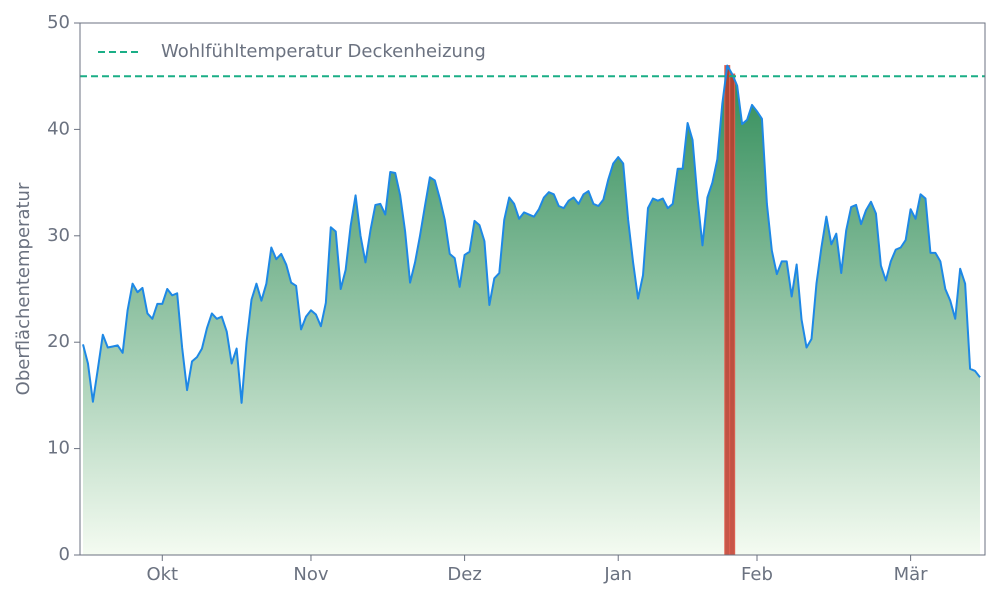  What do you see at coordinates (58, 448) in the screenshot?
I see `y-tick-label: 10` at bounding box center [58, 448].